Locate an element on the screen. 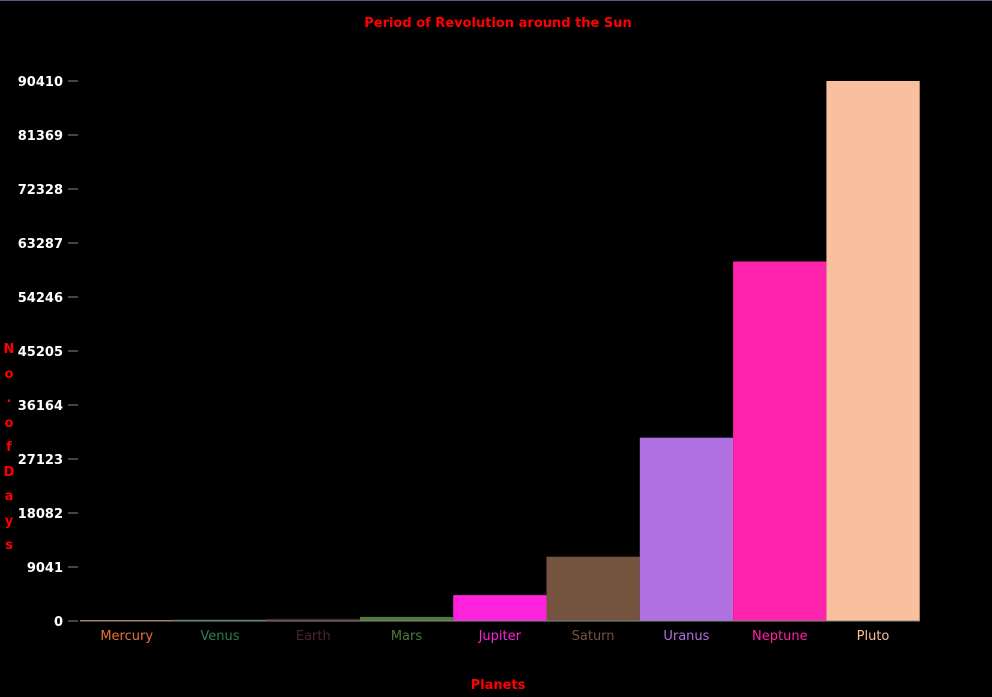 Image resolution: width=992 pixels, height=697 pixels. y-tick-label: 18082 is located at coordinates (40, 514).